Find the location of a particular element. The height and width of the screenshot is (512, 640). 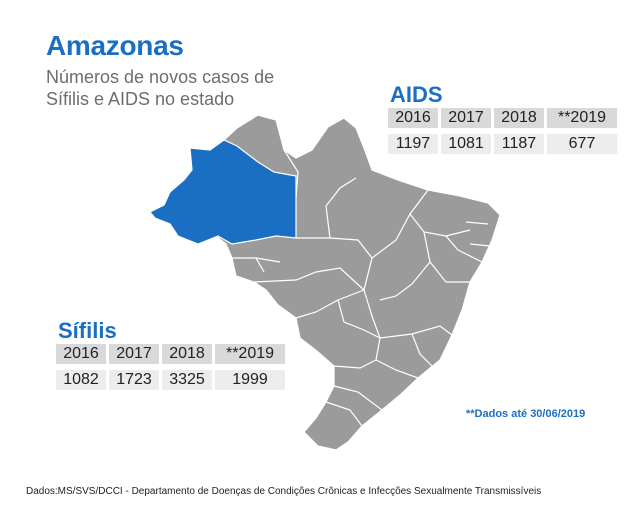

aids-year-cell: 2018 is located at coordinates (519, 118).